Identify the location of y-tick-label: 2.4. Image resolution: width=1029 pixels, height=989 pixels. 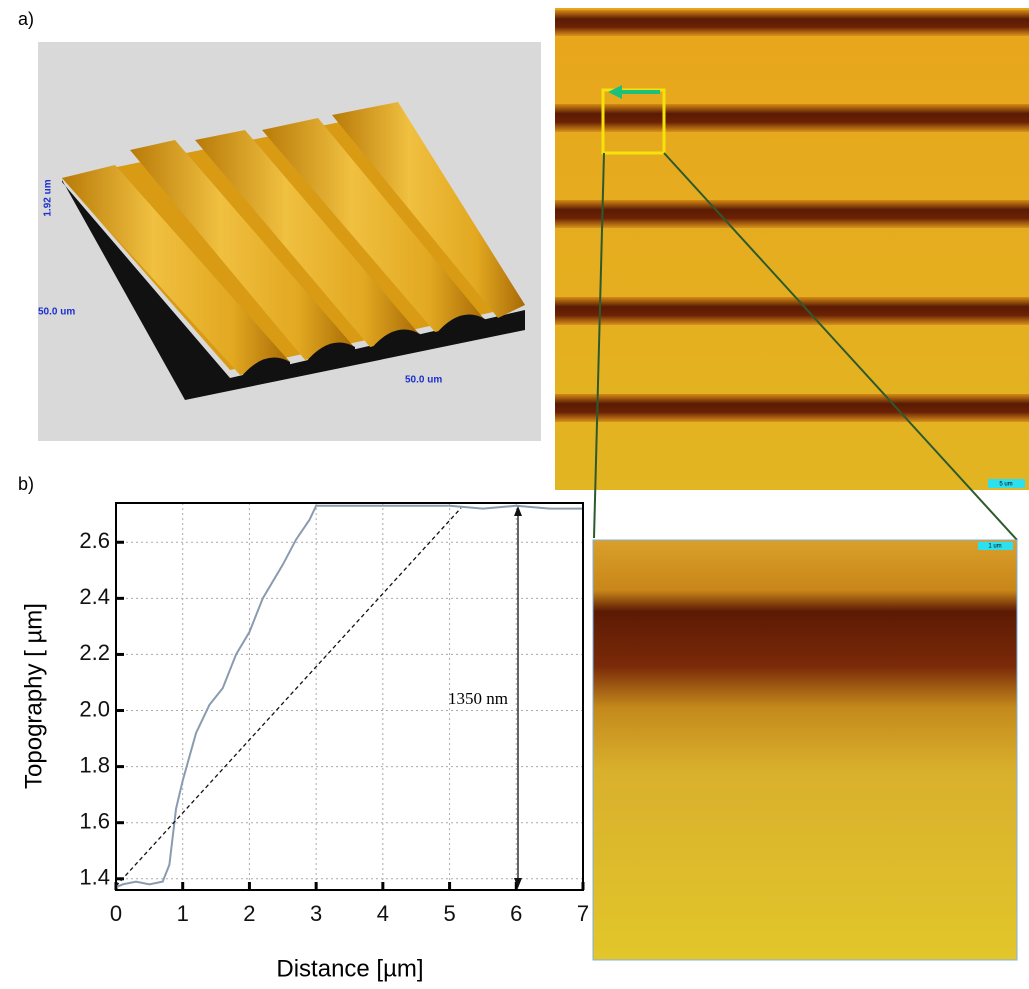
(94, 596).